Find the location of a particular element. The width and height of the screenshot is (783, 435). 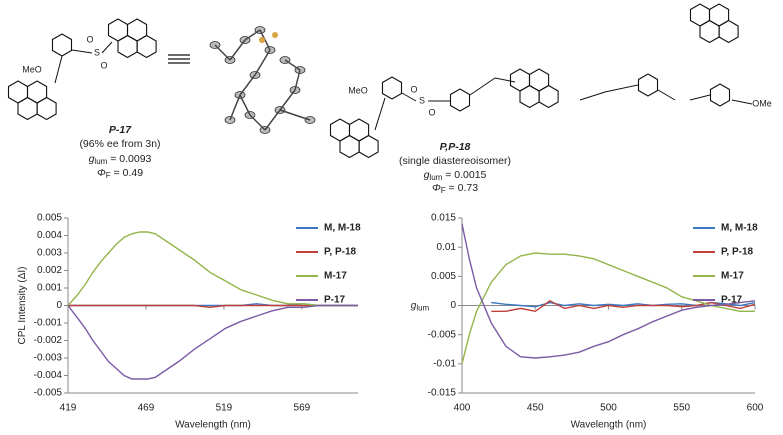

x-tick-label: 519 is located at coordinates (224, 408).